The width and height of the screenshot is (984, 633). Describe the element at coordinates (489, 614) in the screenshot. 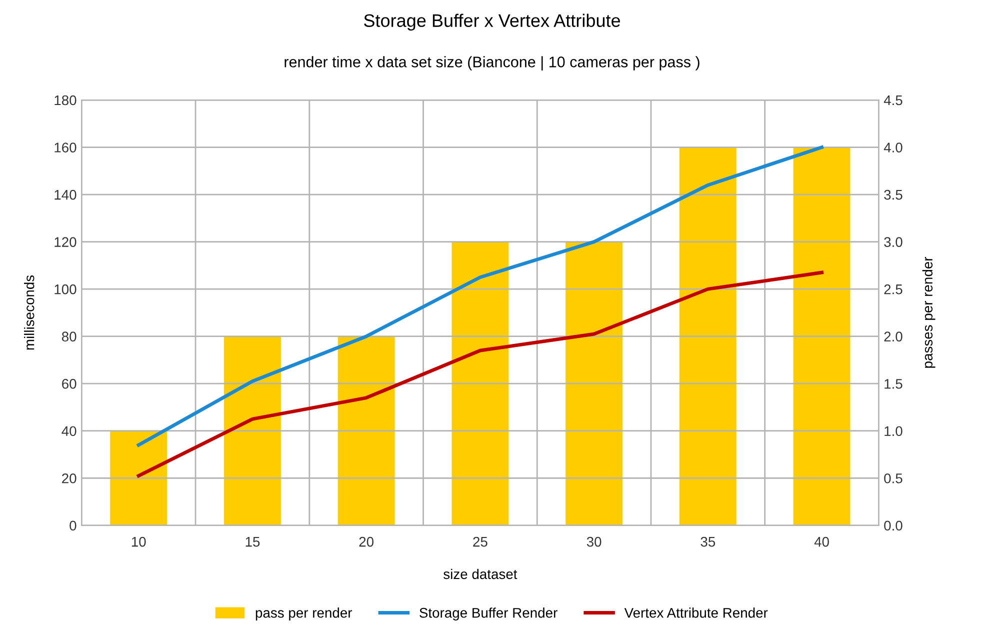

I see `legend-label: Storage Buffer Render` at that location.